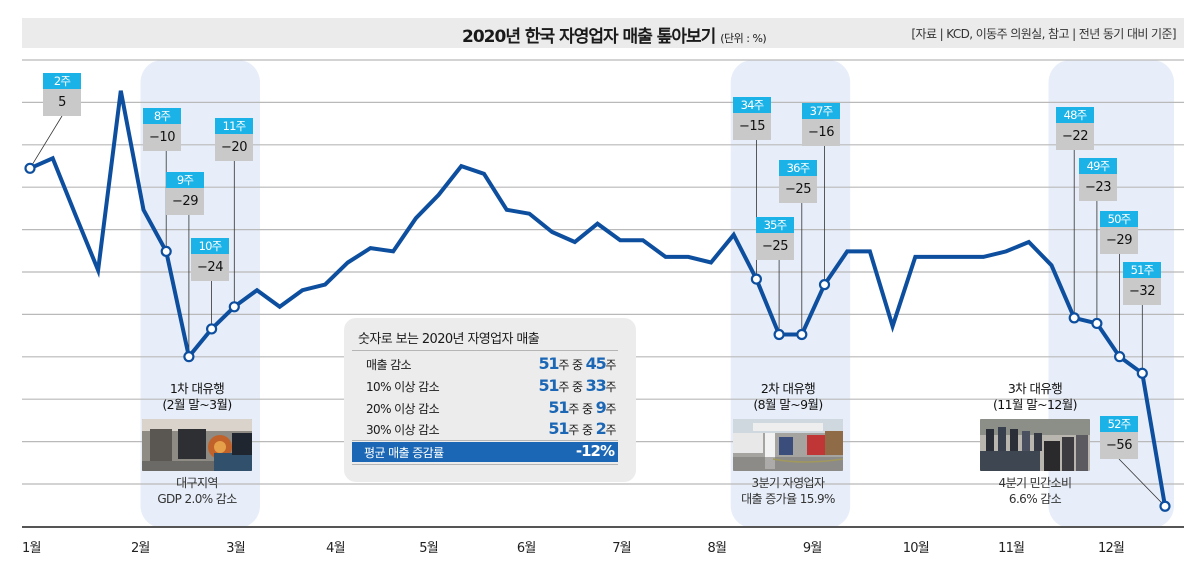 Image resolution: width=1200 pixels, height=564 pixels. Describe the element at coordinates (752, 126) in the screenshot. I see `callout-value: −15` at that location.